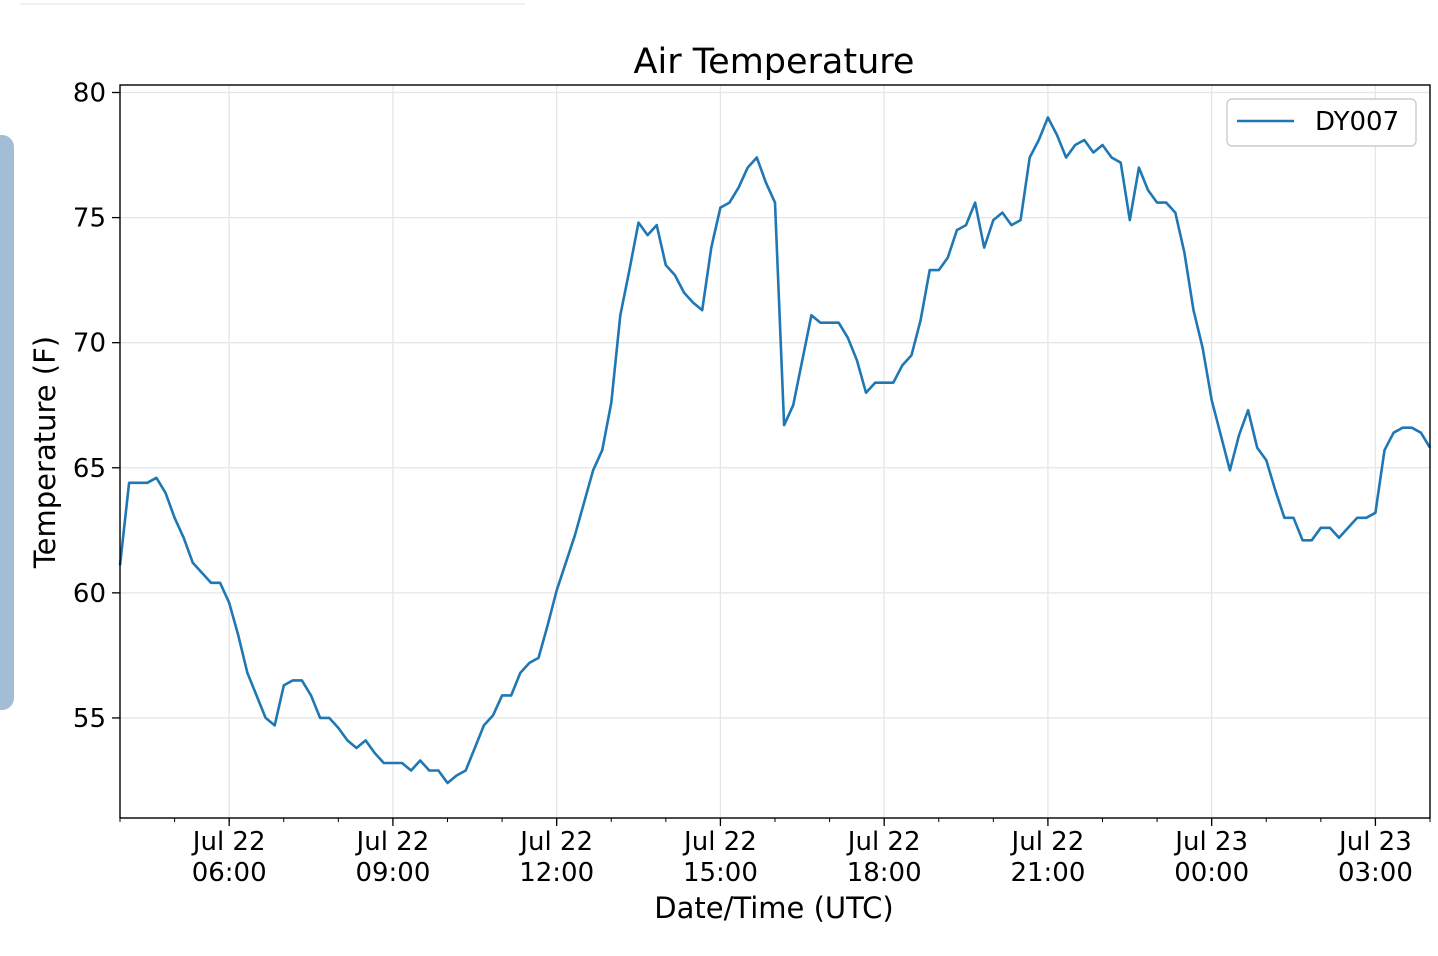  What do you see at coordinates (720, 873) in the screenshot?
I see `x-tick-label-time-3: 15:00` at bounding box center [720, 873].